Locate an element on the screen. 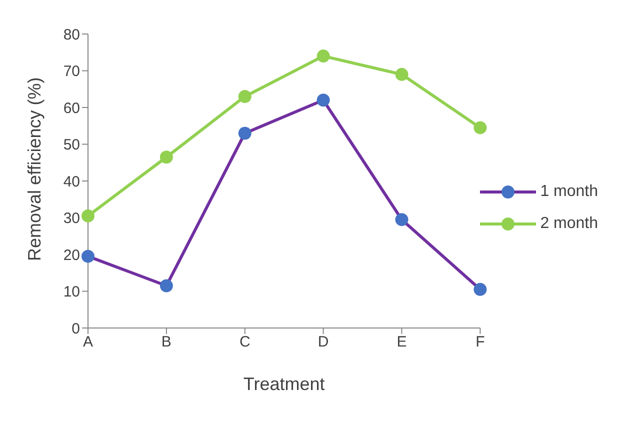  x-tick-label: E is located at coordinates (401, 342).